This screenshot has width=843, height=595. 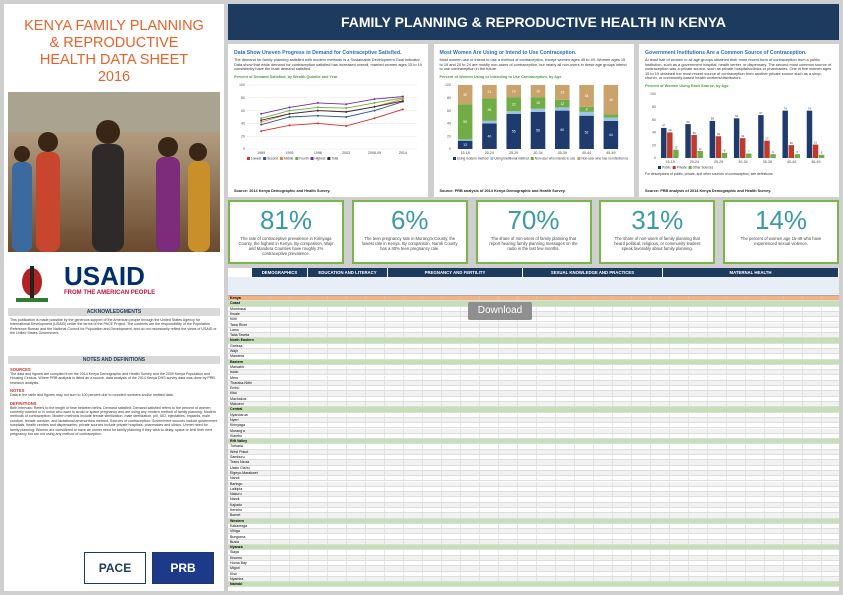 What do you see at coordinates (670, 162) in the screenshot?
I see `x-tick-label: 15-19` at bounding box center [670, 162].